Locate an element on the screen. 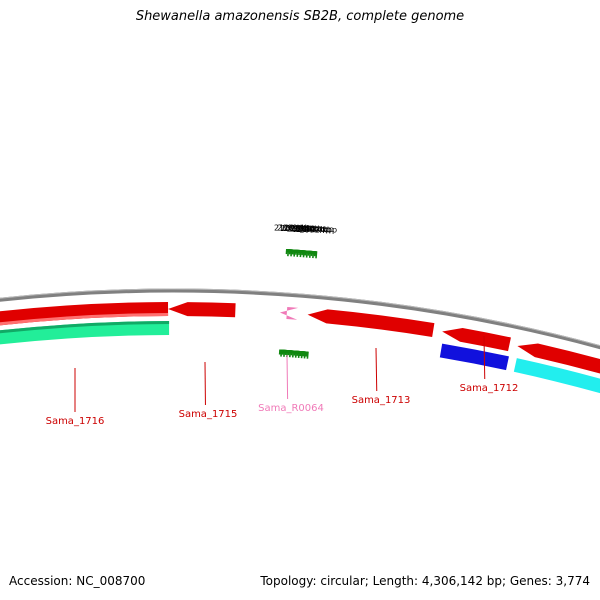 The width and height of the screenshot is (600, 600). gene-sama-1716-reverse-shade is located at coordinates (85, 327).